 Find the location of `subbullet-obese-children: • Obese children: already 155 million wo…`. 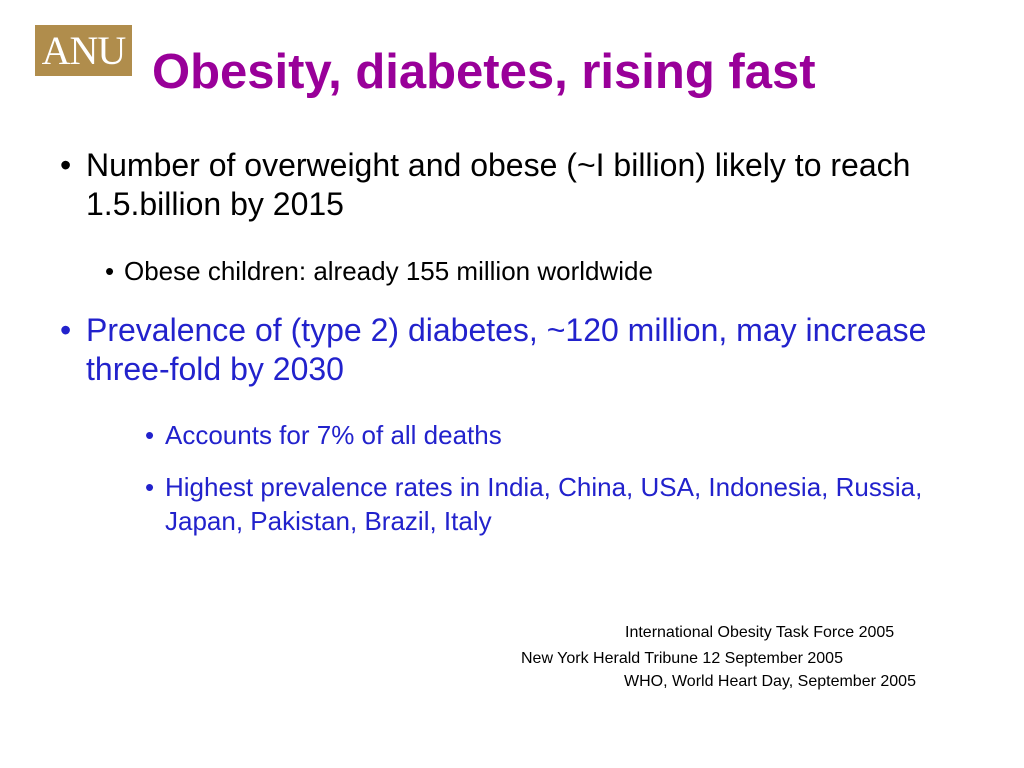

subbullet-obese-children: • Obese children: already 155 million wo… is located at coordinates (545, 272).